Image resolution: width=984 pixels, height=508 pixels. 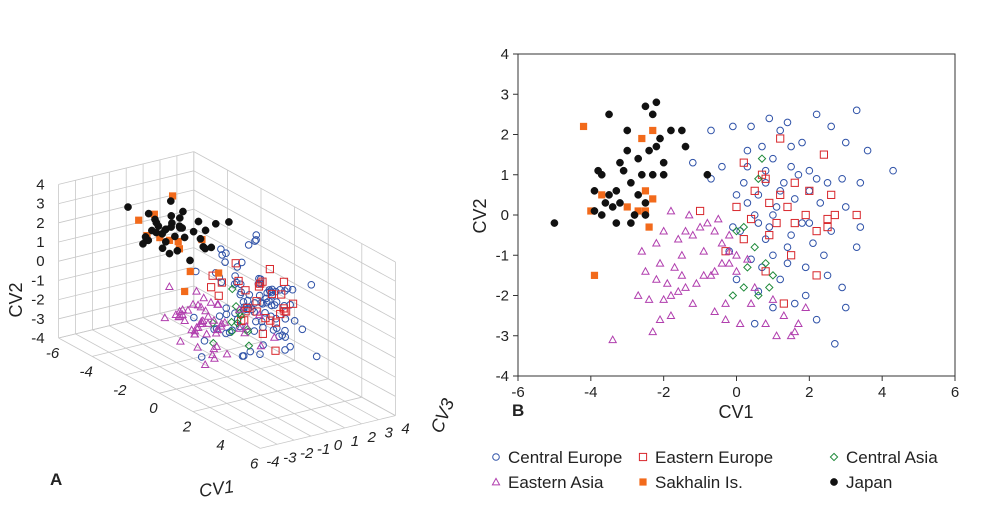 What do you see at coordinates (834, 482) in the screenshot?
I see `legend-marker` at bounding box center [834, 482].